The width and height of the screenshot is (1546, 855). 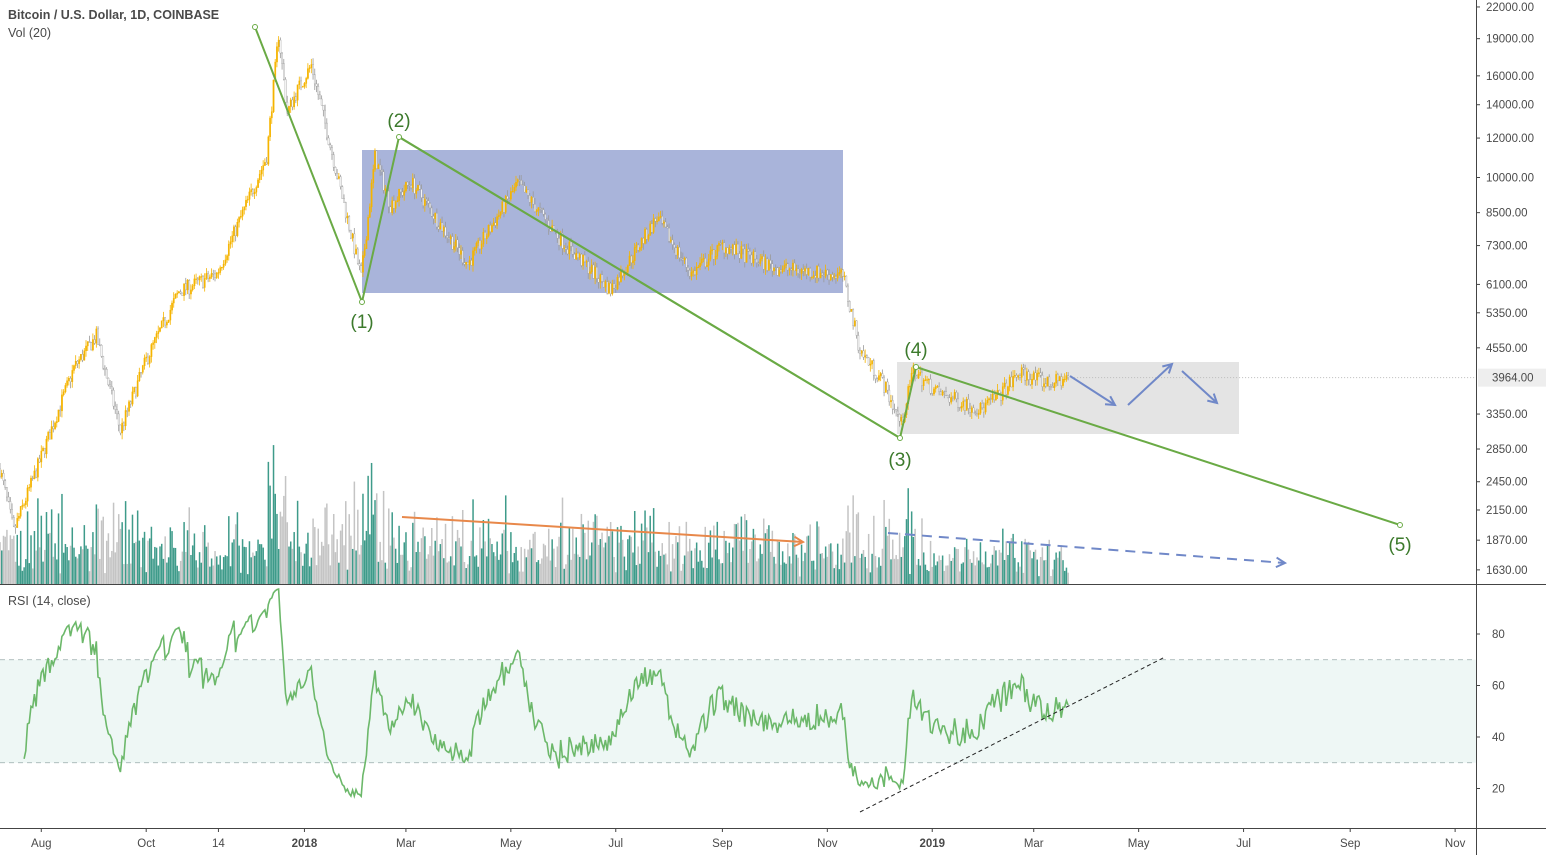 I want to click on time-tick-label: 2018, so click(x=305, y=844).